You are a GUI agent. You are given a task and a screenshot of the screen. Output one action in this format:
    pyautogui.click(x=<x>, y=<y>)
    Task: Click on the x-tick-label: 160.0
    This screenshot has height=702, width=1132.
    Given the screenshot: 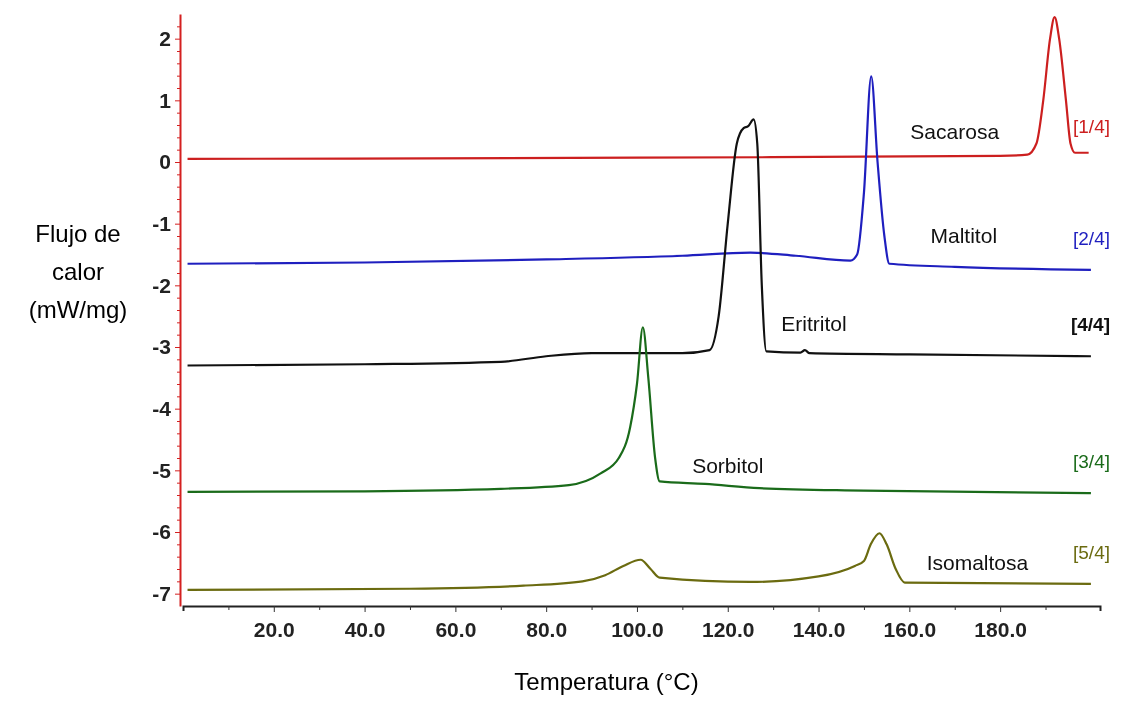 What is the action you would take?
    pyautogui.click(x=910, y=630)
    